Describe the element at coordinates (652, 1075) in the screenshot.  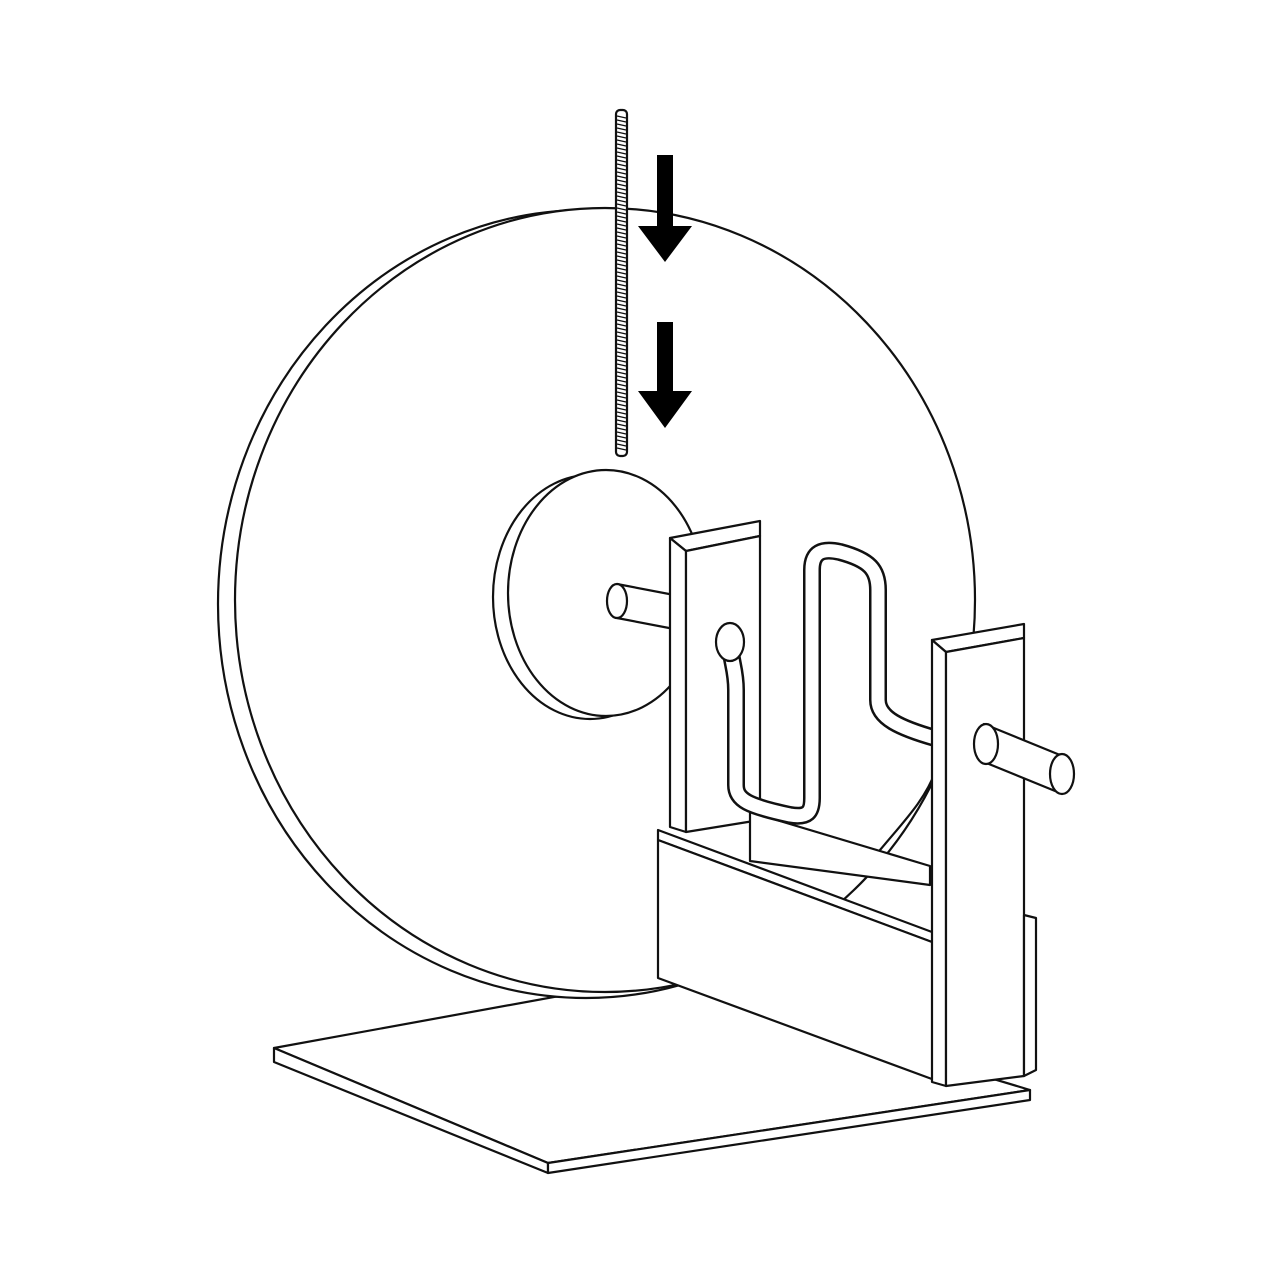
I see `base-plate` at that location.